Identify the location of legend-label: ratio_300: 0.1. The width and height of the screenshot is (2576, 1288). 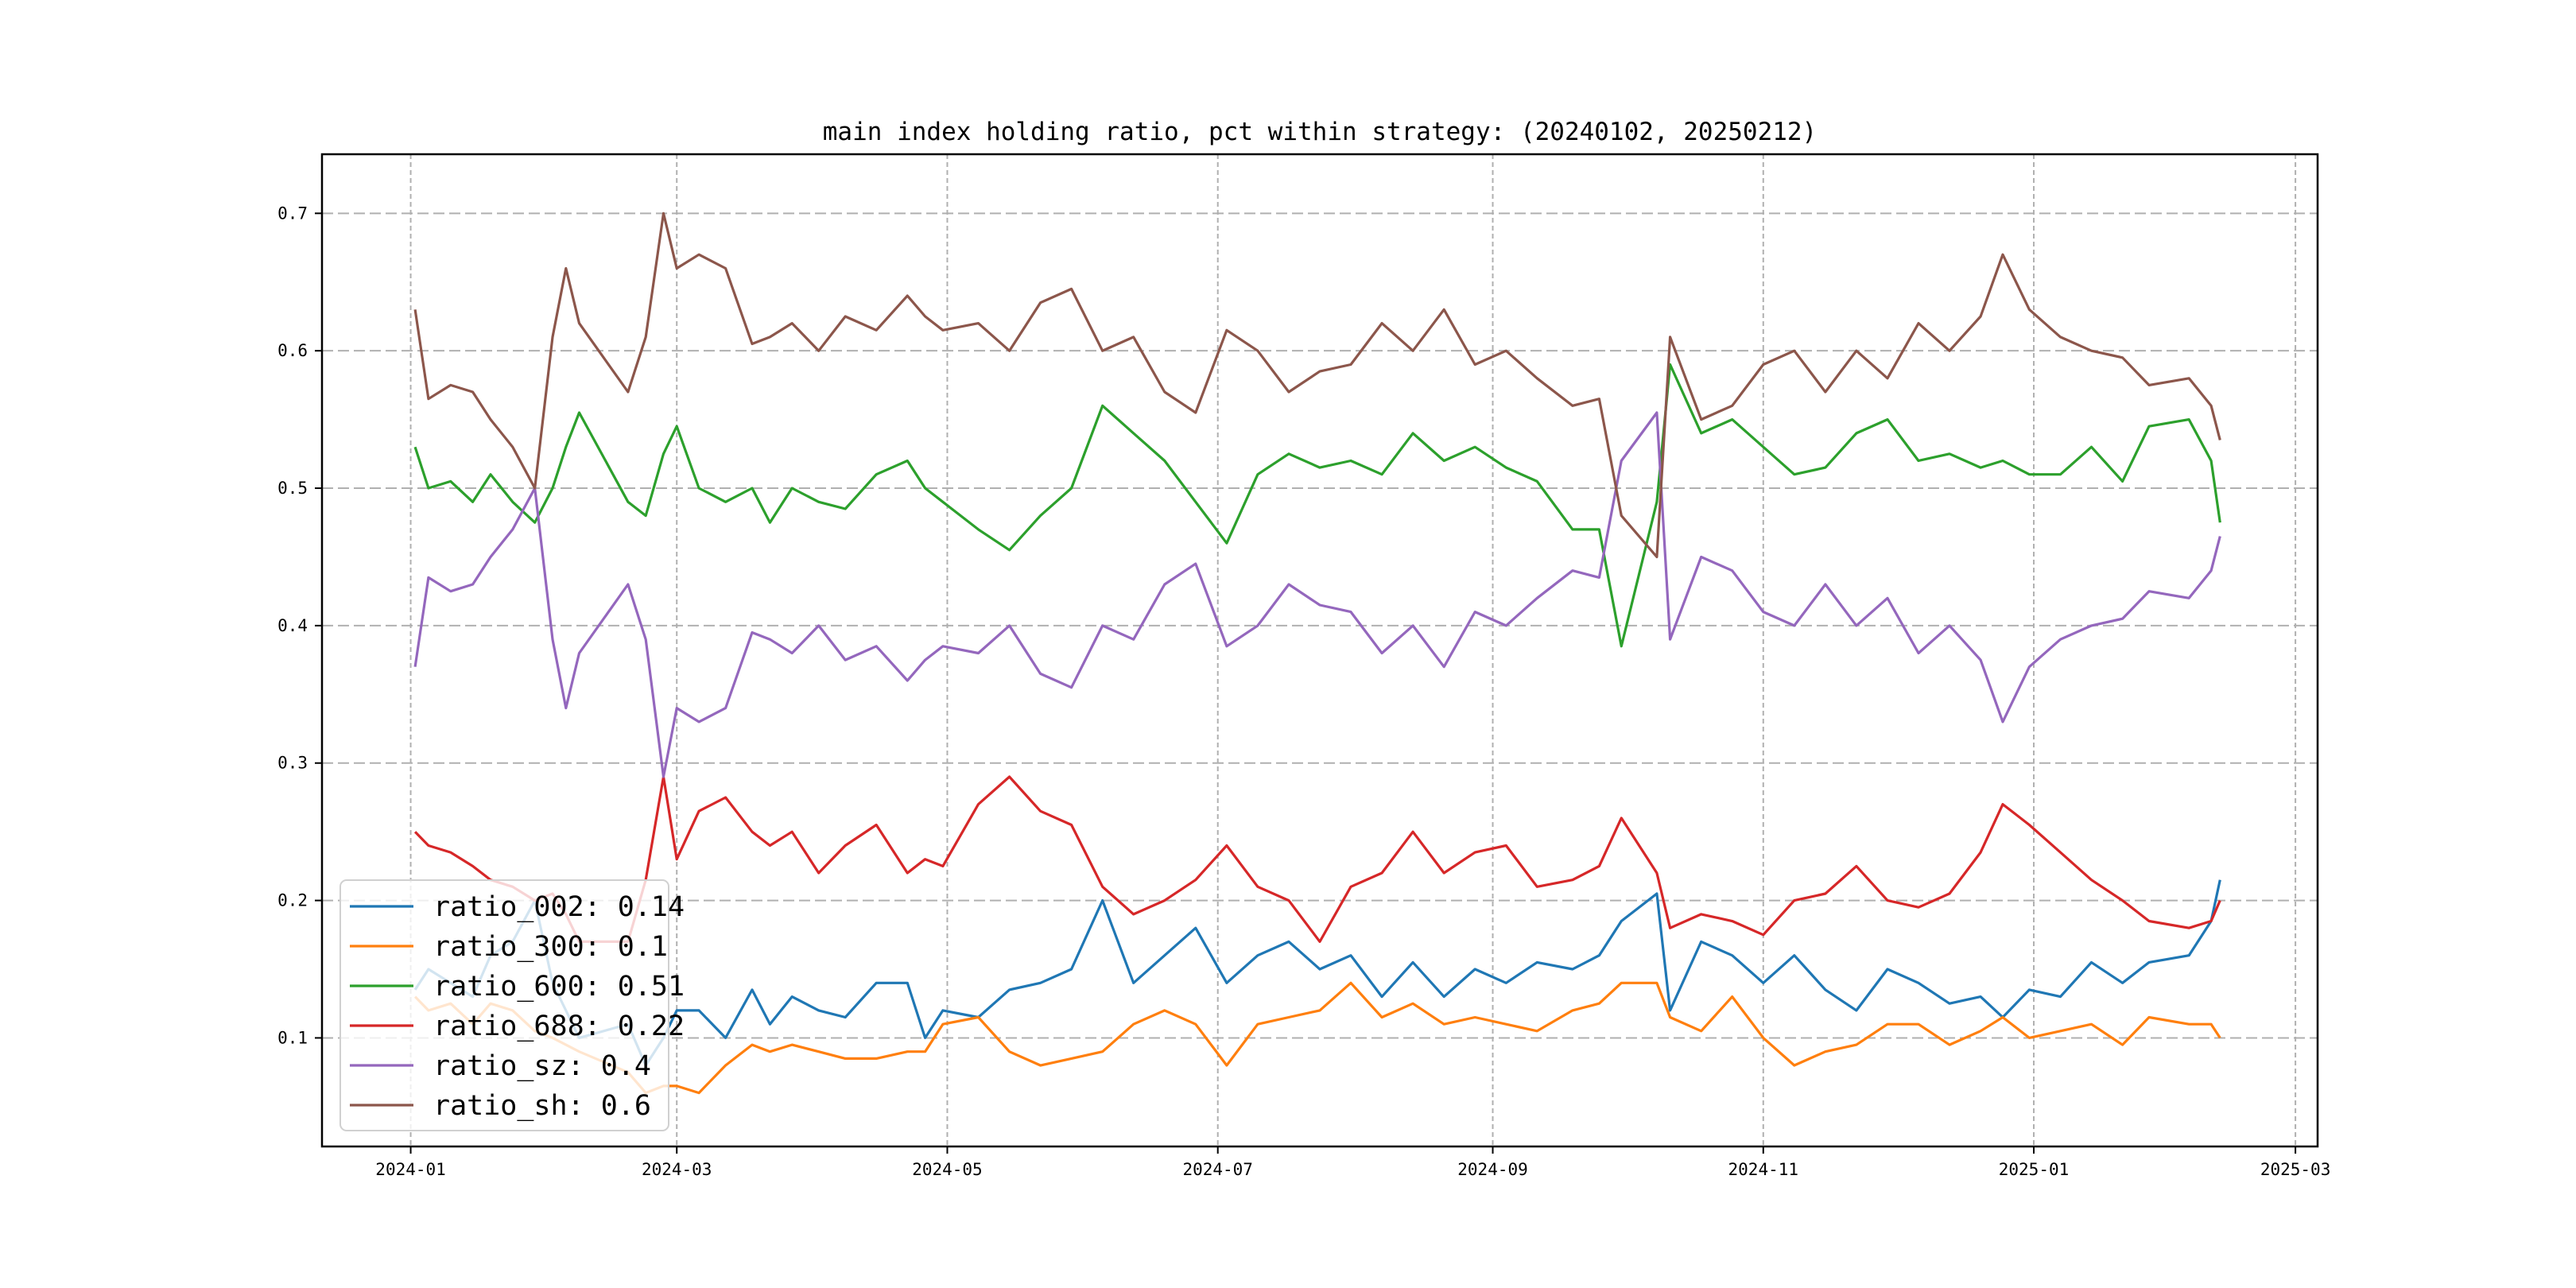
(550, 947).